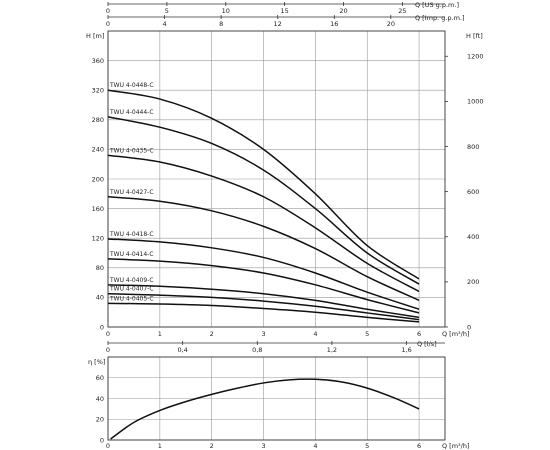 The height and width of the screenshot is (450, 550). Describe the element at coordinates (131, 289) in the screenshot. I see `curve-label: TWU 4-0407-C` at that location.